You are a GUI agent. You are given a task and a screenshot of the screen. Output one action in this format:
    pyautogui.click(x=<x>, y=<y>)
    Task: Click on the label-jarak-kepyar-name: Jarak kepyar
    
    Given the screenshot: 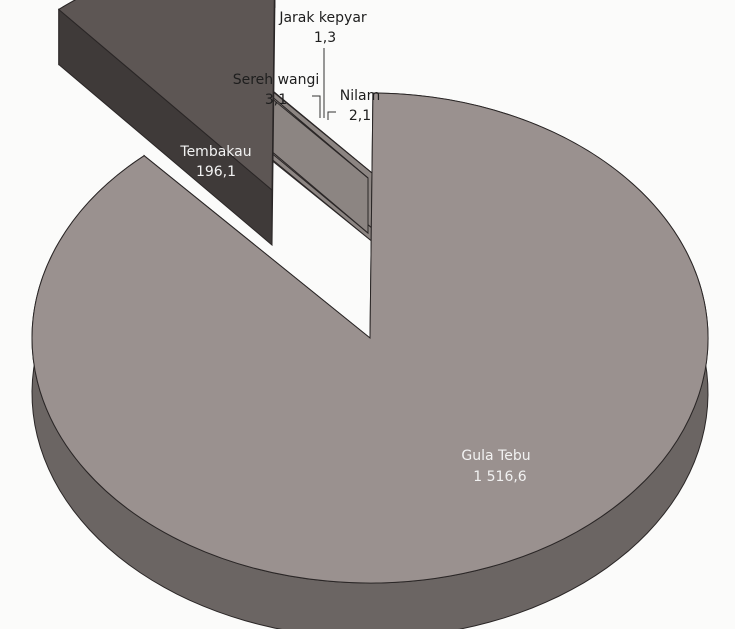 What is the action you would take?
    pyautogui.click(x=322, y=18)
    